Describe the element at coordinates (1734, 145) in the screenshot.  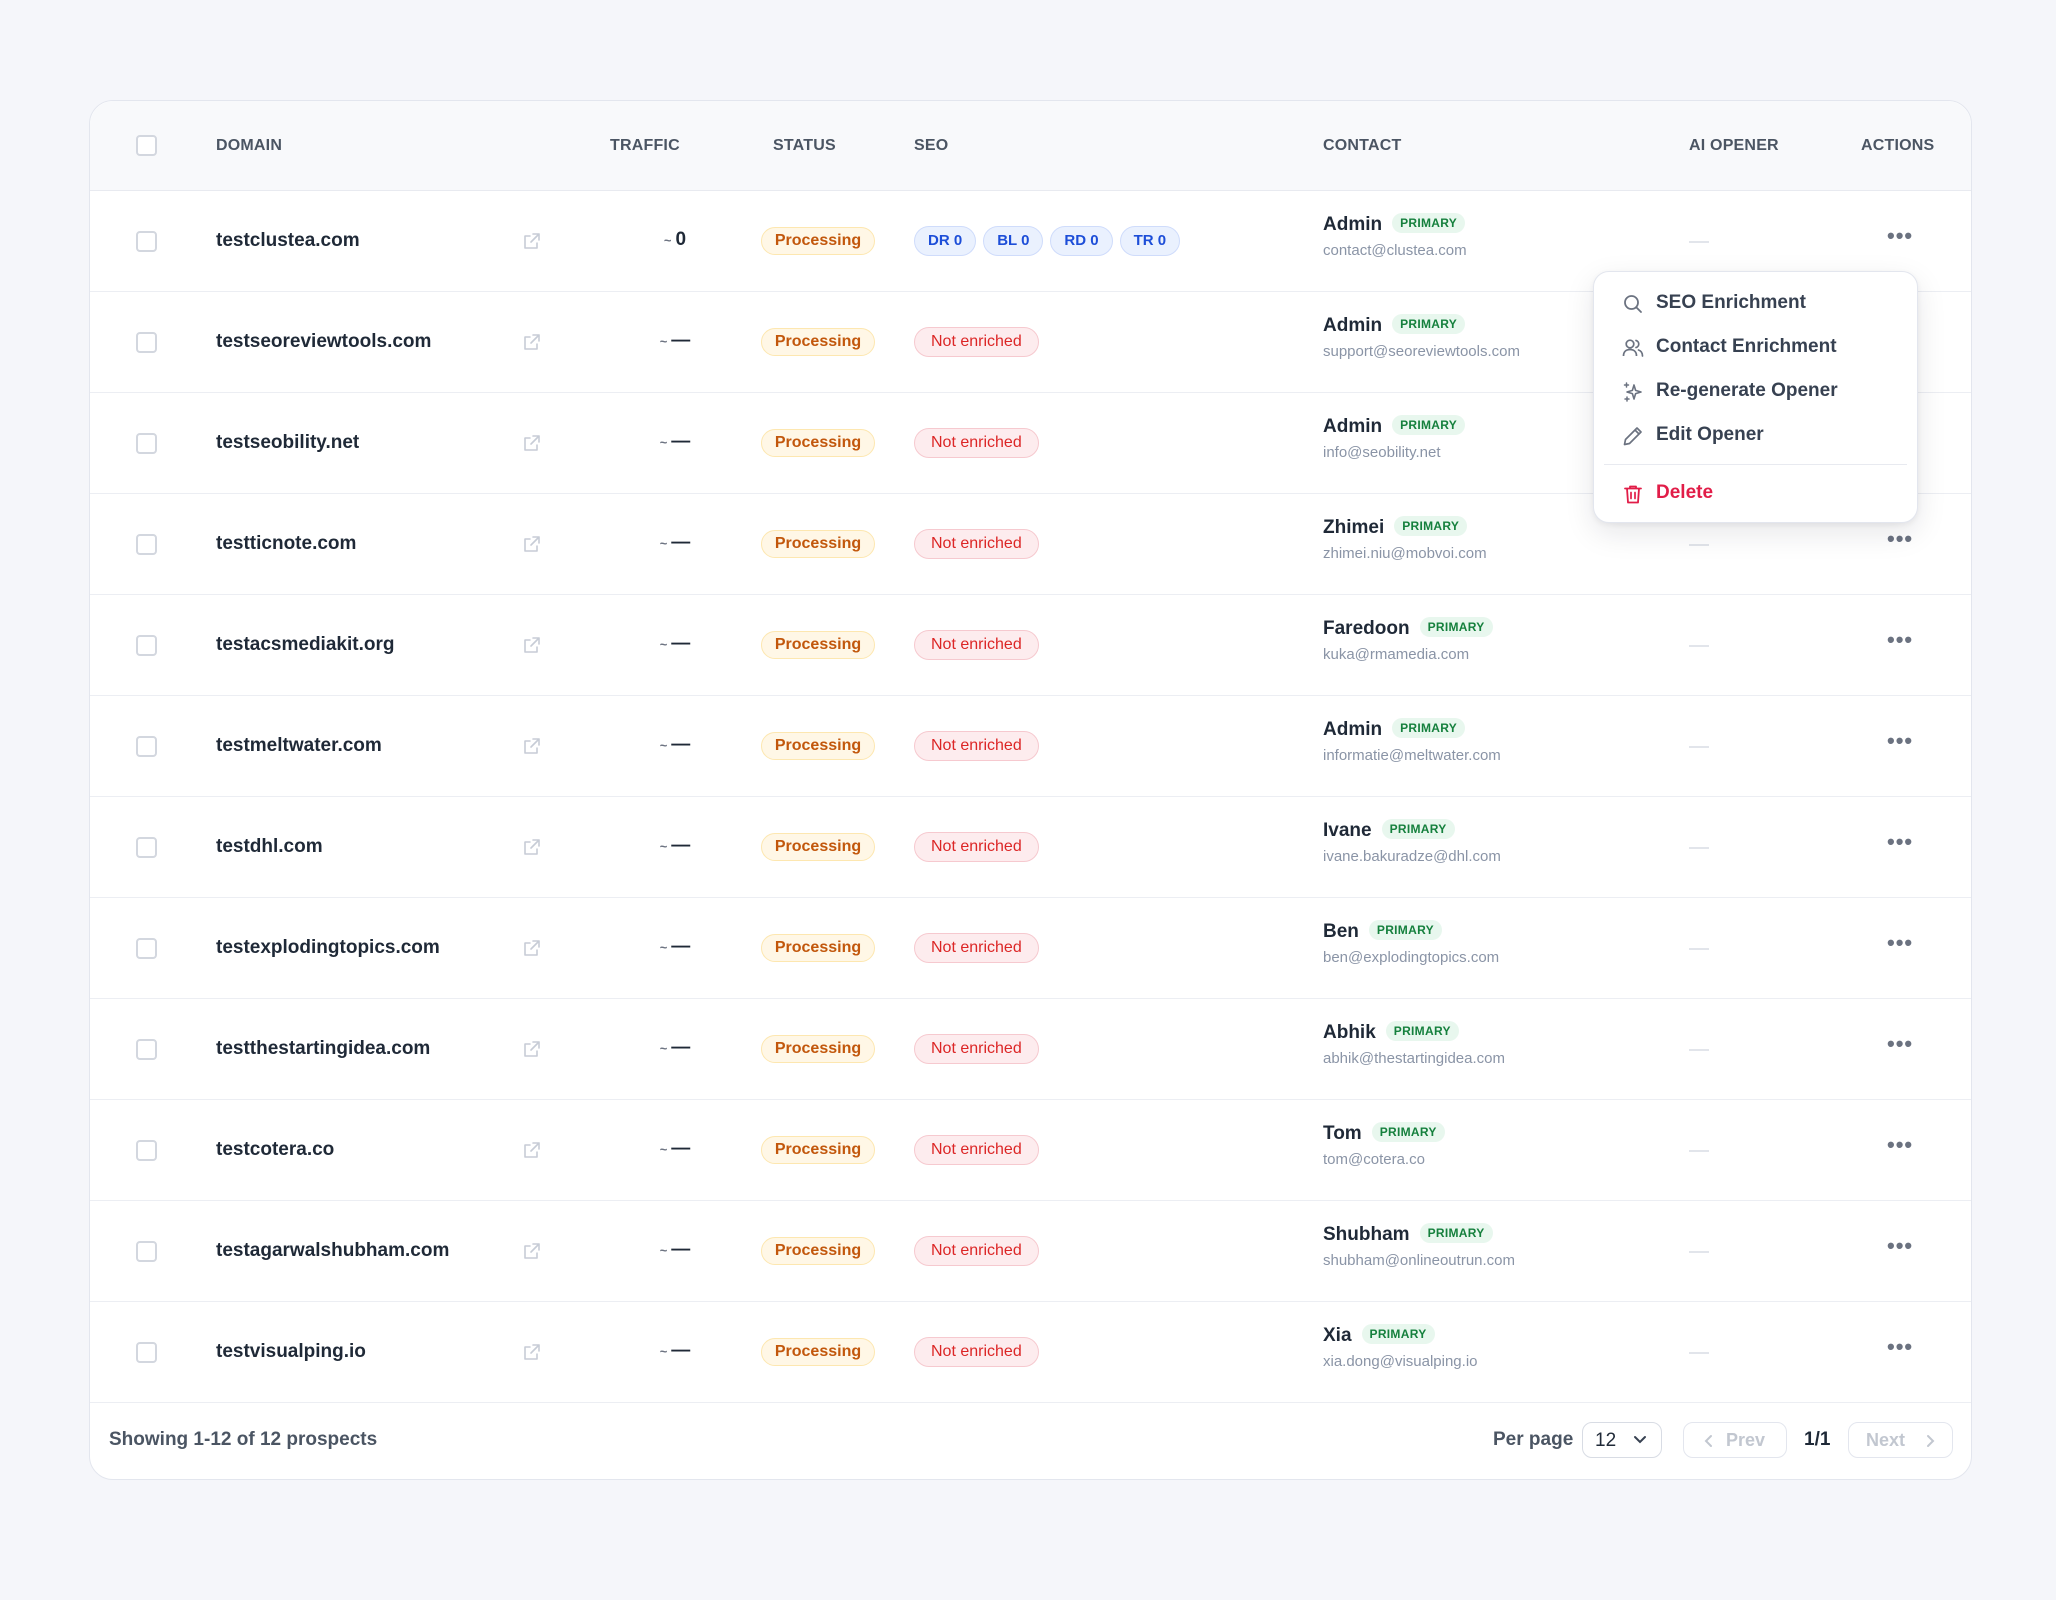
I see `header-ai-opener: AI OPENER` at that location.